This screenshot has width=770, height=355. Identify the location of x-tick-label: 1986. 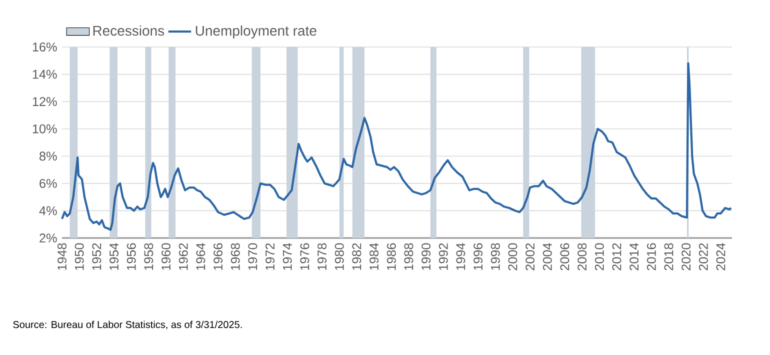
(391, 256).